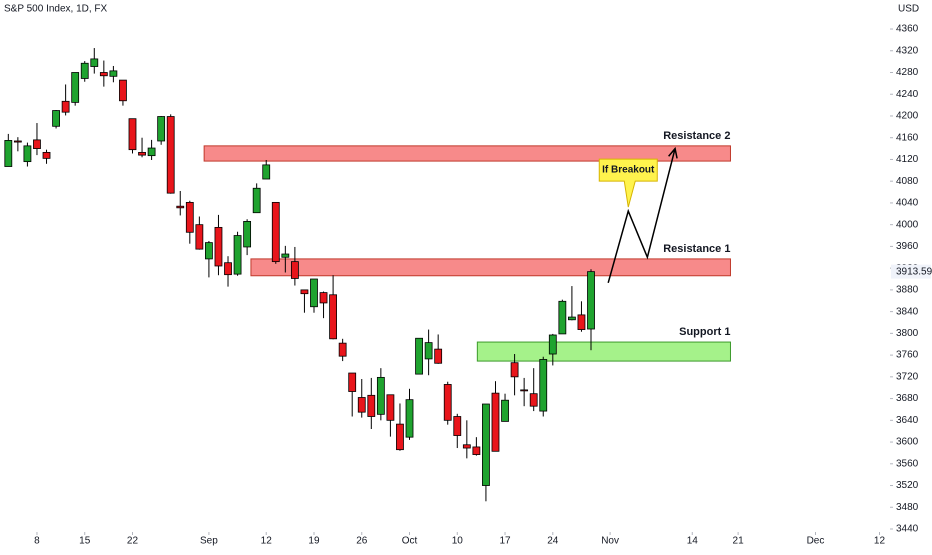 The image size is (932, 555). I want to click on x-tick-label: Dec, so click(816, 541).